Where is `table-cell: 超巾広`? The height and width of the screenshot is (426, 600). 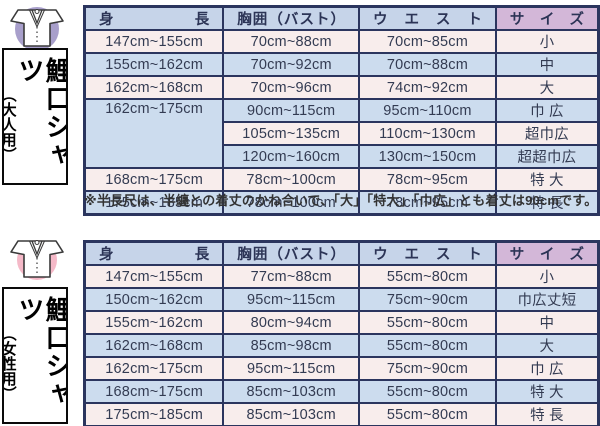 table-cell: 超巾広 is located at coordinates (547, 133).